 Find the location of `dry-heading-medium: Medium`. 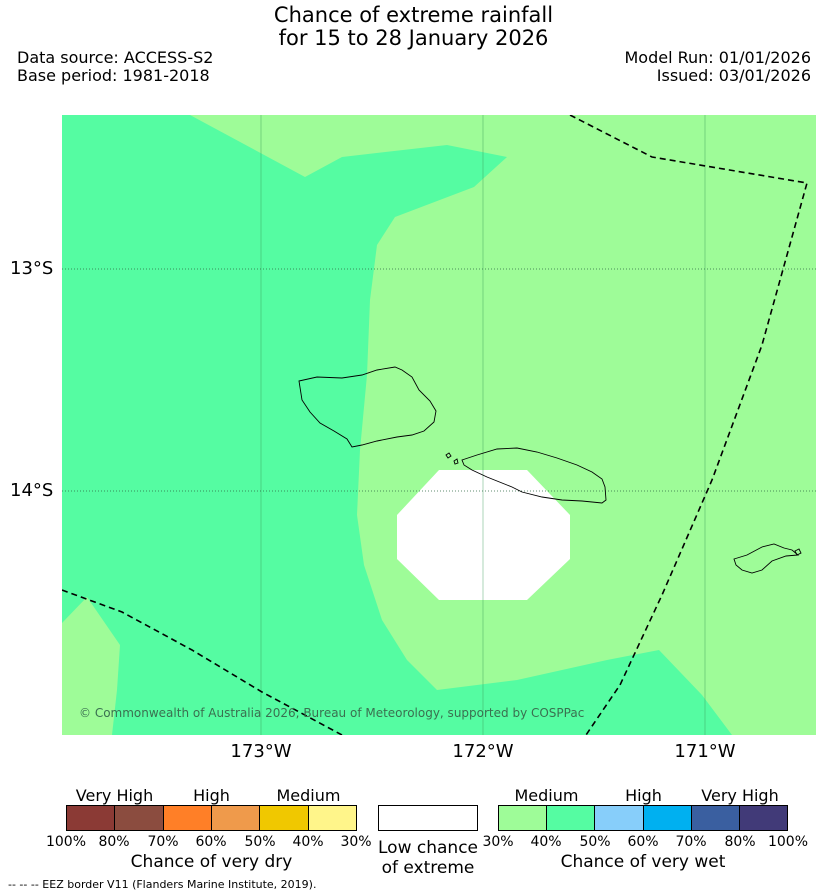

dry-heading-medium: Medium is located at coordinates (308, 795).